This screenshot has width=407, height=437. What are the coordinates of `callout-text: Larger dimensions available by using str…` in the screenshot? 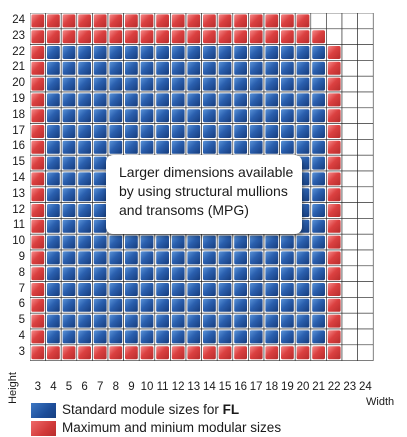 It's located at (206, 191).